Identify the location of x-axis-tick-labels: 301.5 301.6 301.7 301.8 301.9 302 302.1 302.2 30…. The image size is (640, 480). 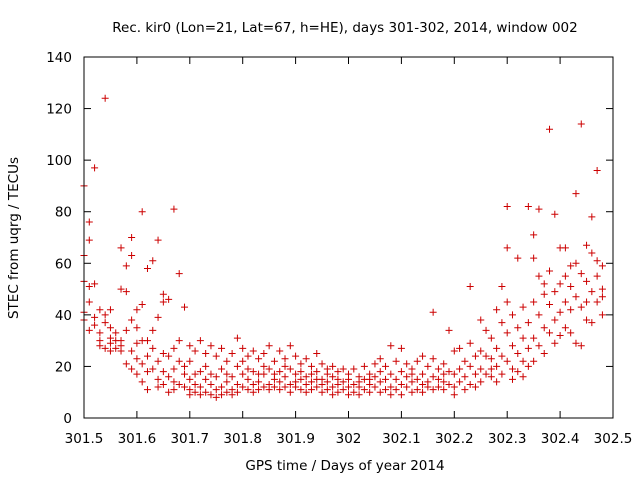
(349, 439).